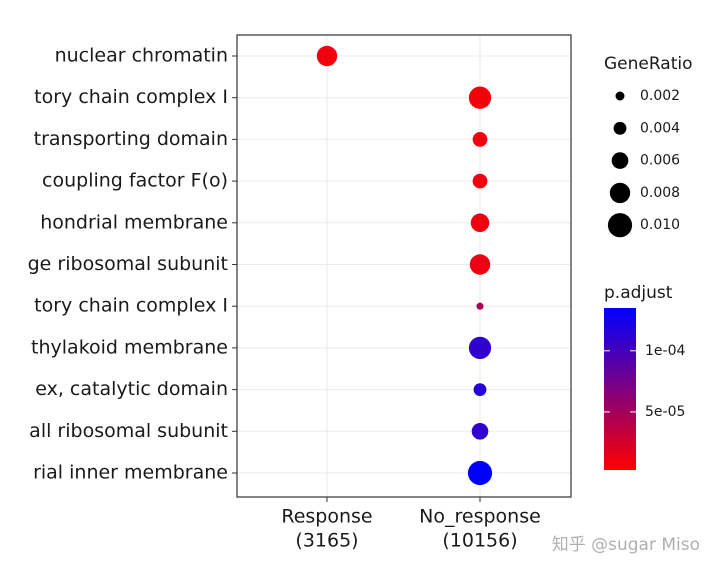 This screenshot has height=576, width=720. Describe the element at coordinates (480, 517) in the screenshot. I see `x-tick-label: No_response` at that location.